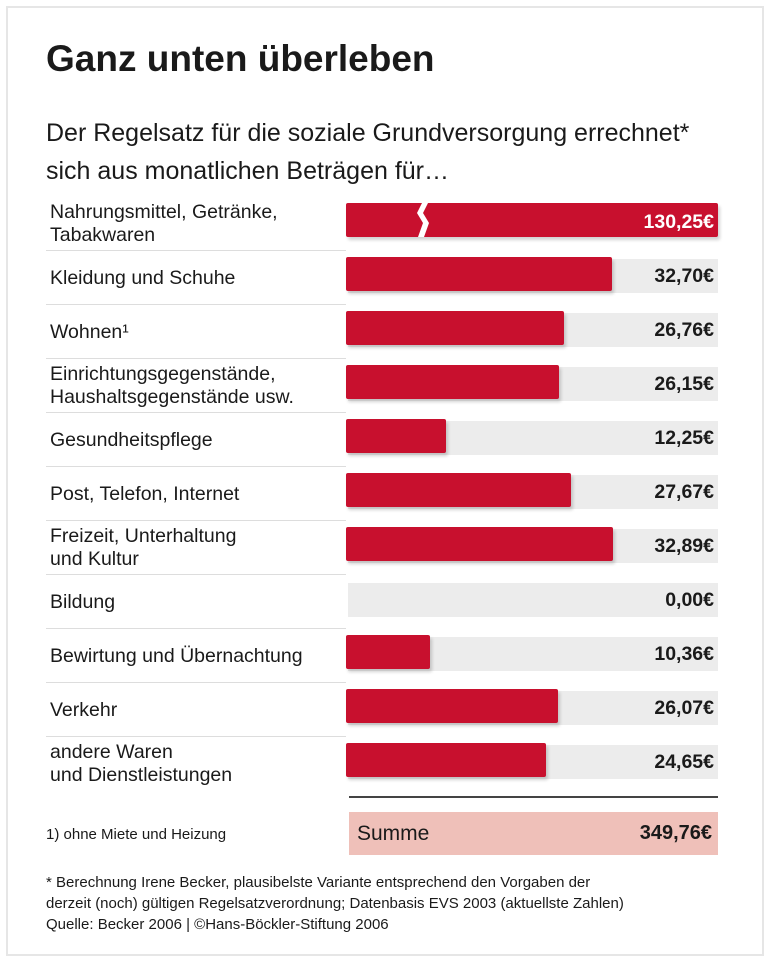 This screenshot has height=962, width=768. I want to click on bar-track, so click(533, 600).